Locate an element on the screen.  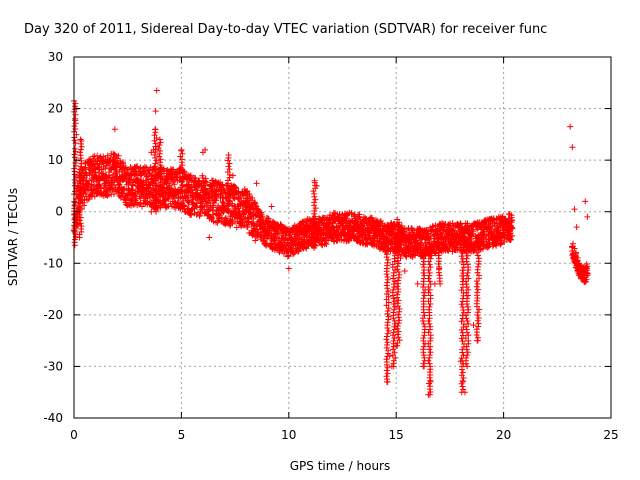
x-tick-label: 25 is located at coordinates (610, 435).